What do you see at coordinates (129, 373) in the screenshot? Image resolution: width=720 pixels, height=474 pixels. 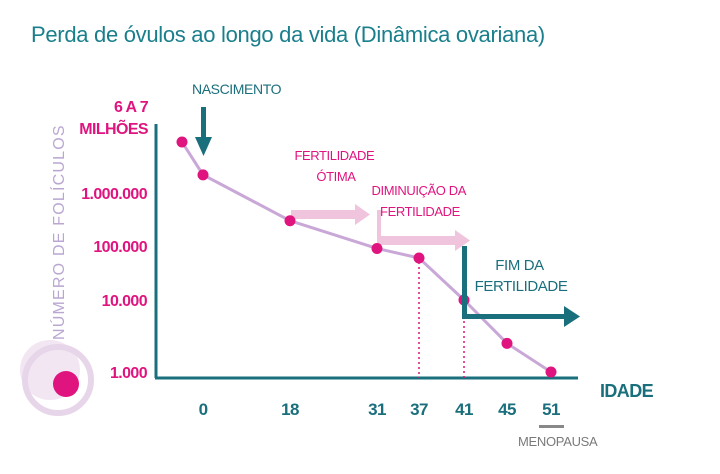 I see `y-tick-label: 1.000` at bounding box center [129, 373].